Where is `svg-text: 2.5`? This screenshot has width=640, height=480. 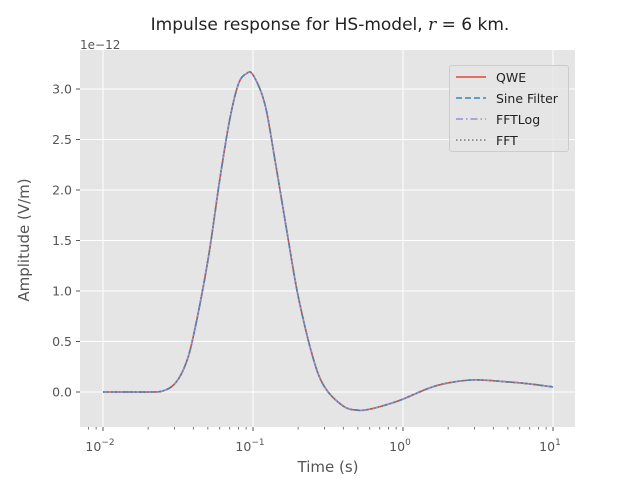
svg-text: 2.5 is located at coordinates (62, 139).